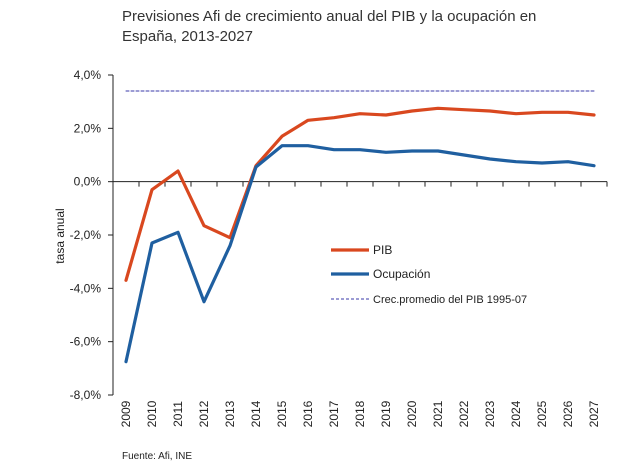 The width and height of the screenshot is (630, 469). What do you see at coordinates (438, 413) in the screenshot?
I see `x-tick-label: 2021` at bounding box center [438, 413].